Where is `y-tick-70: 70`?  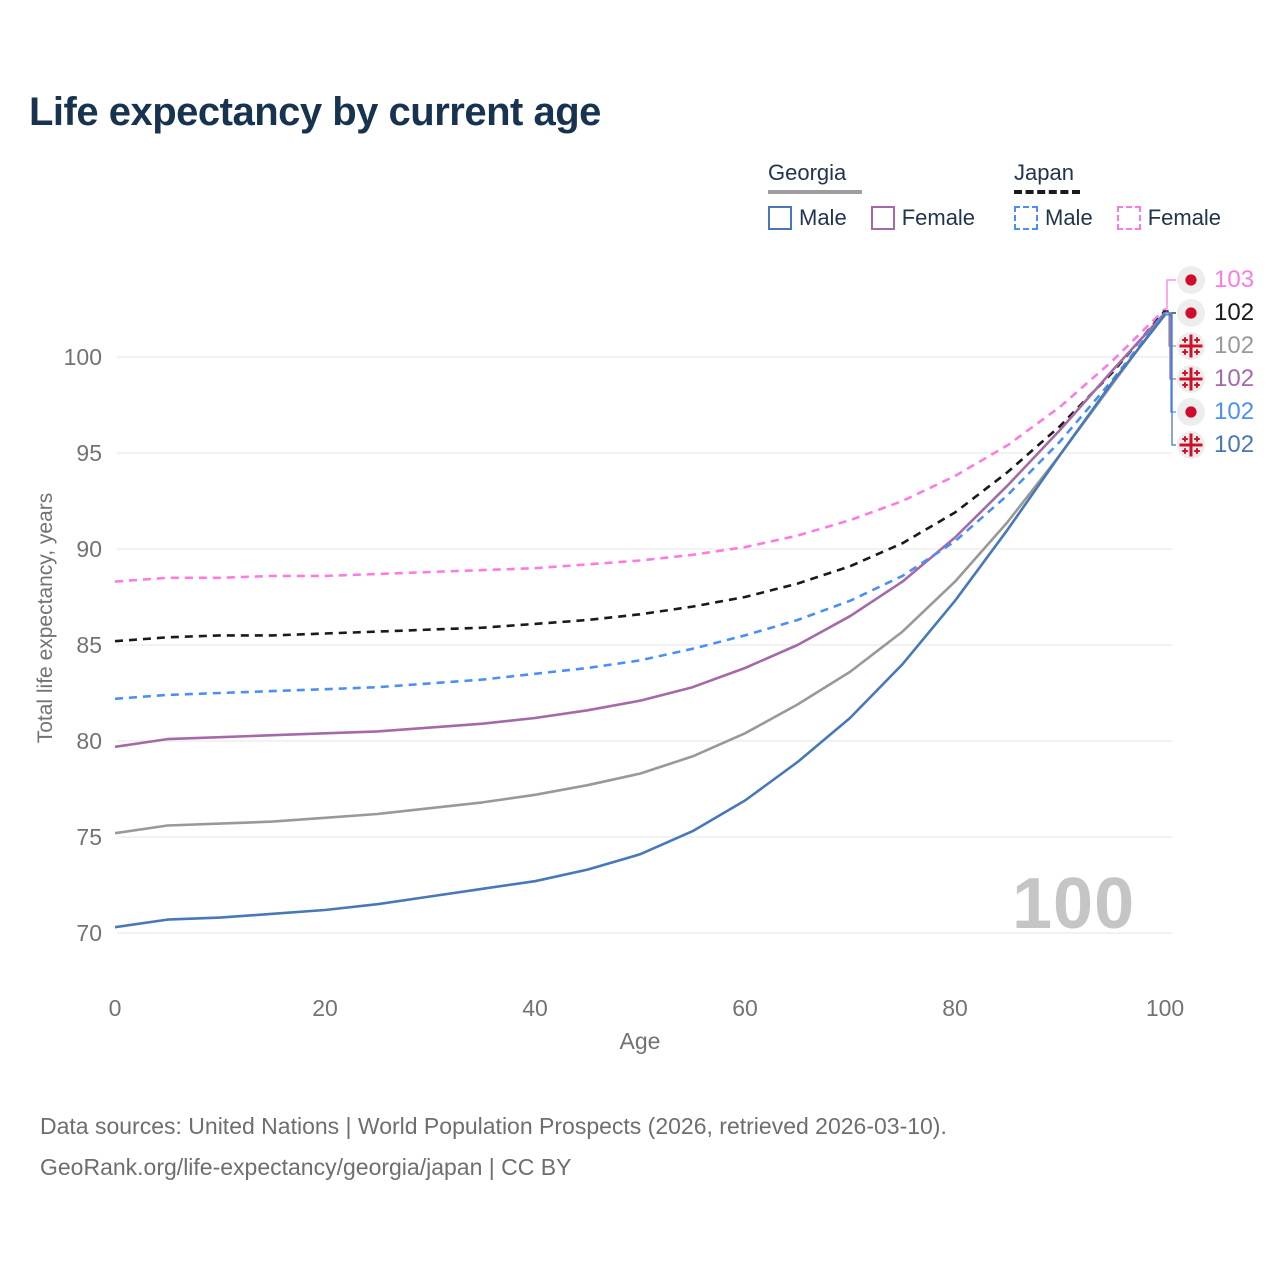 y-tick-70: 70 is located at coordinates (89, 933).